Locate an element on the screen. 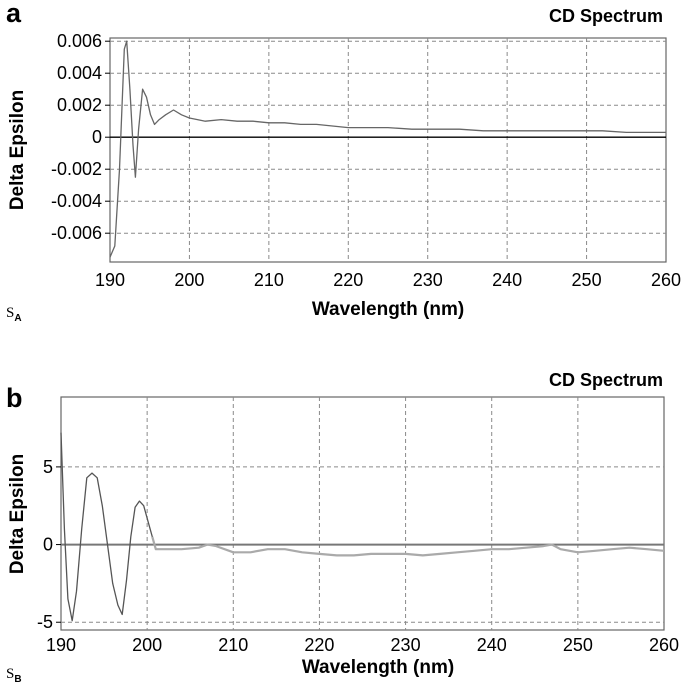 This screenshot has height=692, width=685. x-axis-label-b: Wavelength (nm) is located at coordinates (378, 667).